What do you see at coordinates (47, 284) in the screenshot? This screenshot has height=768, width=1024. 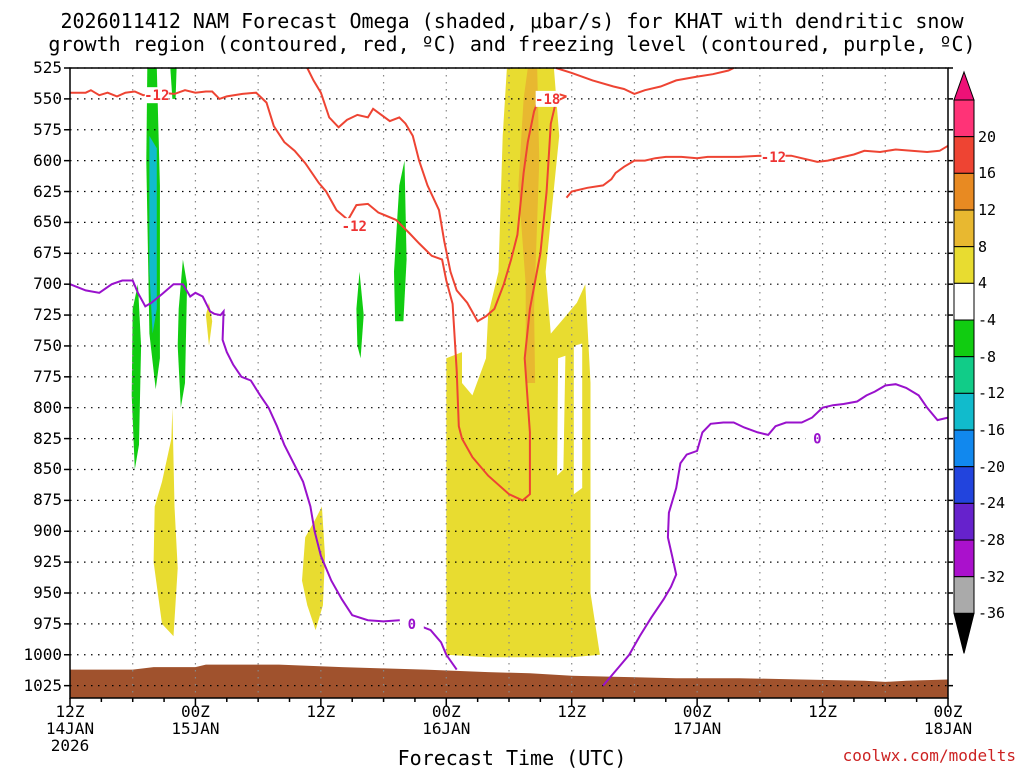 I see `y-tick-label-700: 700` at bounding box center [47, 284].